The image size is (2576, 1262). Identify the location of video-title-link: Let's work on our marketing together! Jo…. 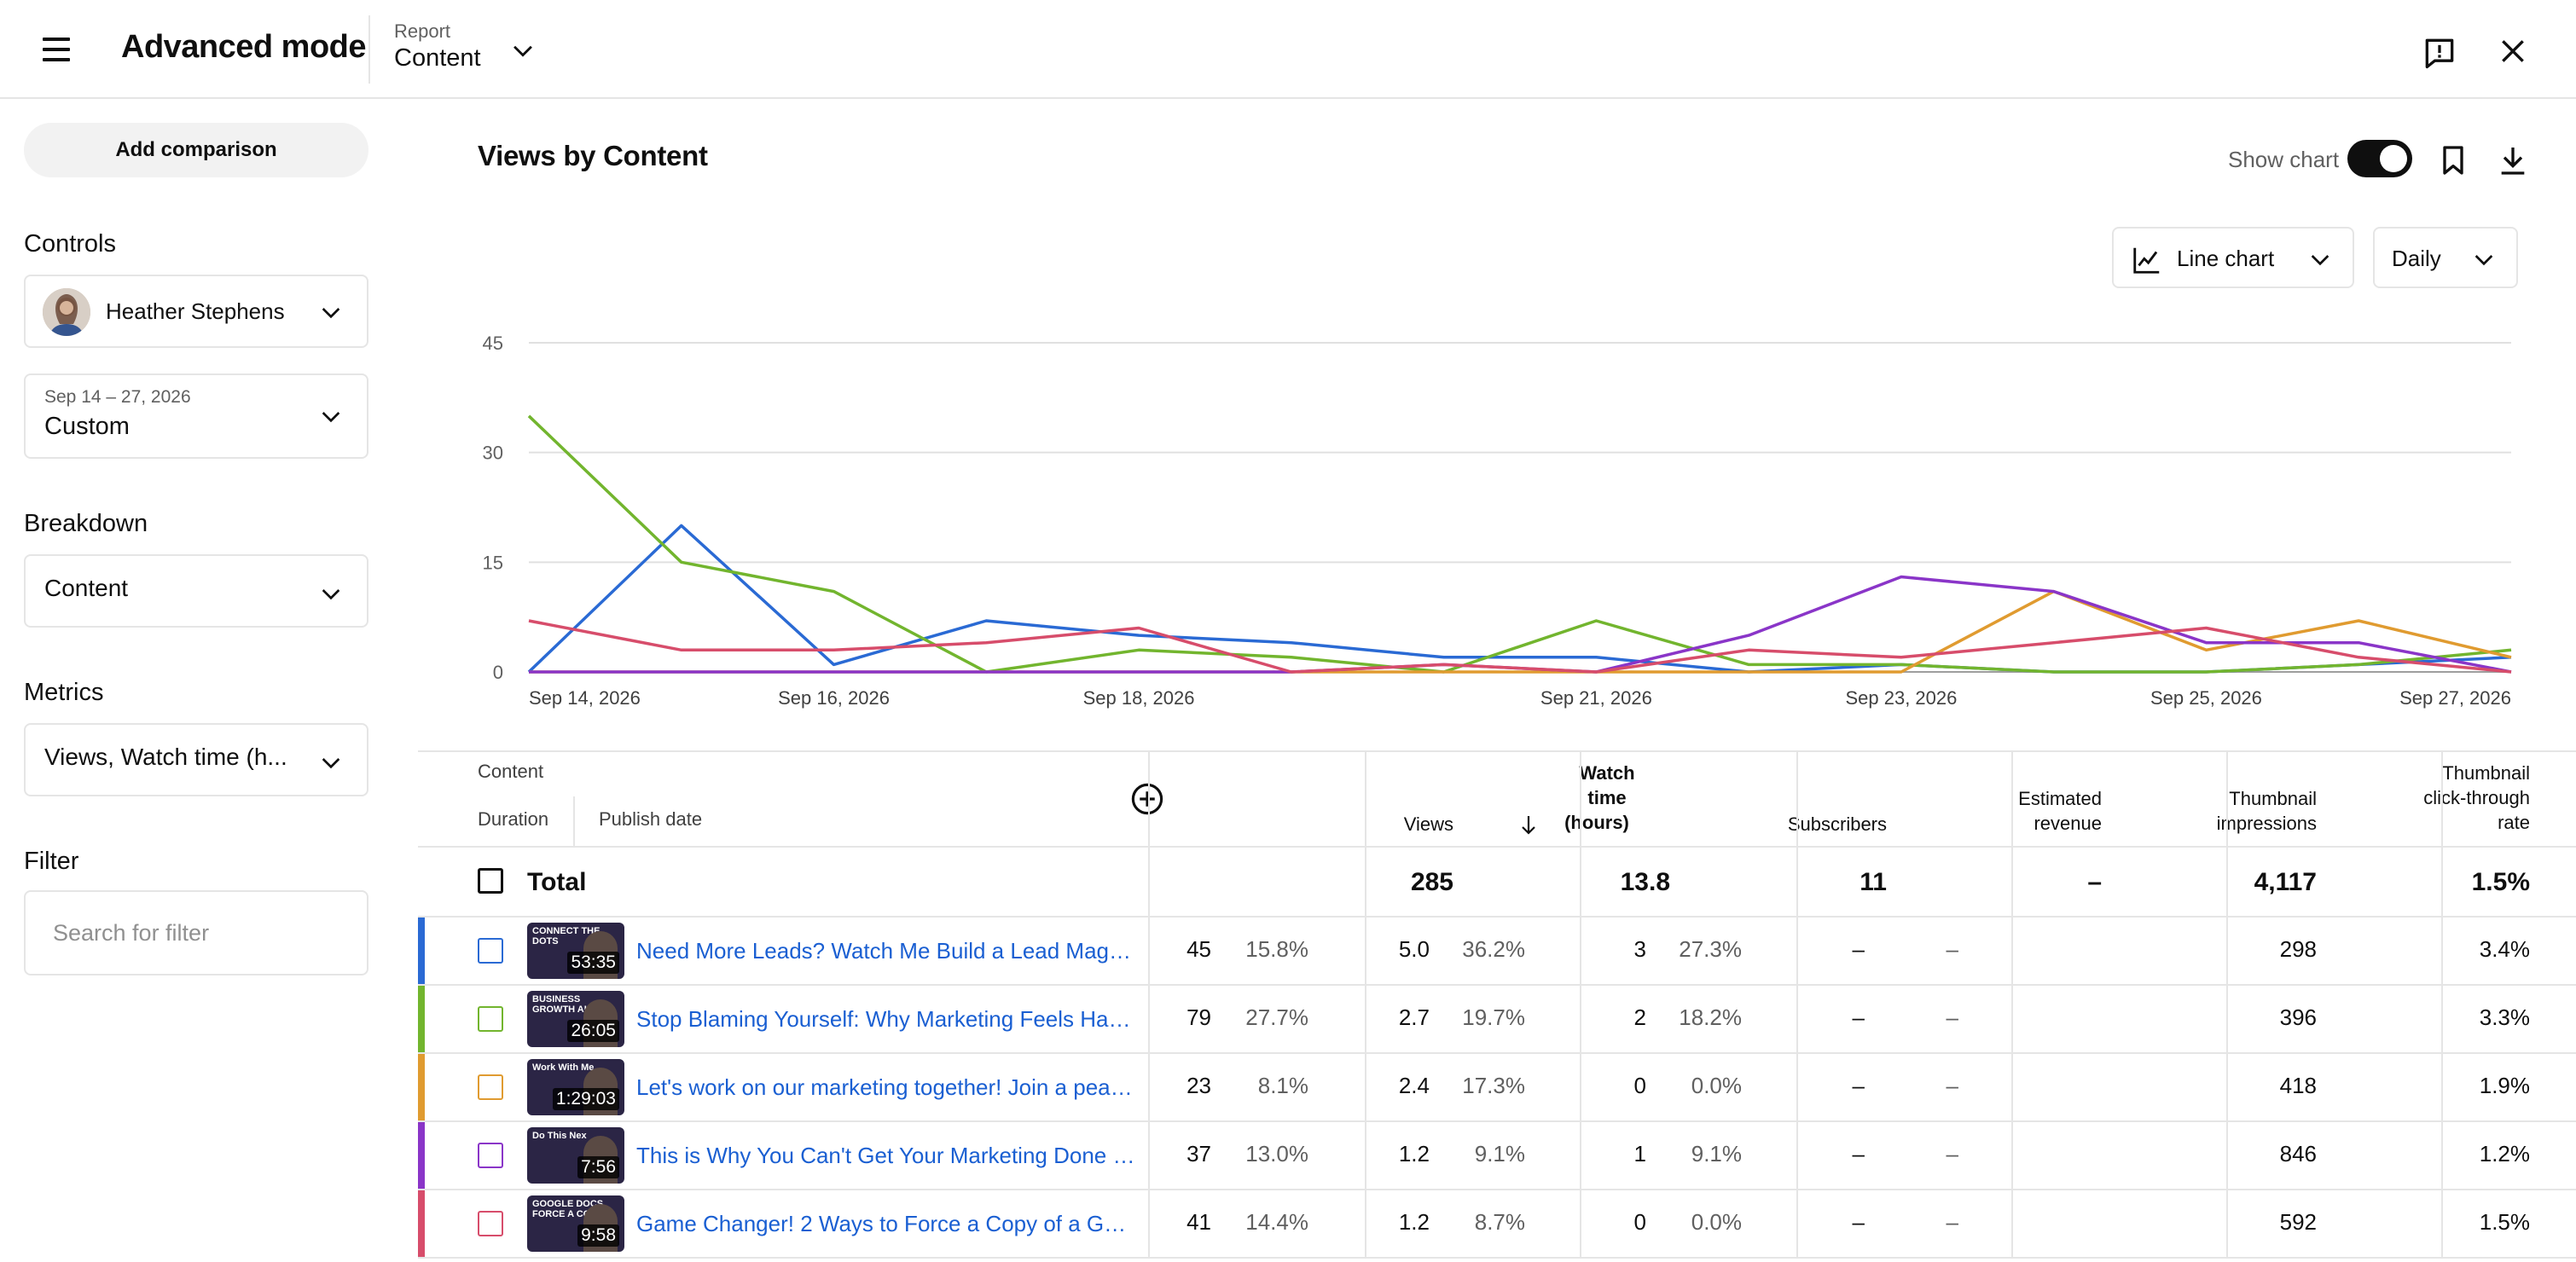
(886, 1087).